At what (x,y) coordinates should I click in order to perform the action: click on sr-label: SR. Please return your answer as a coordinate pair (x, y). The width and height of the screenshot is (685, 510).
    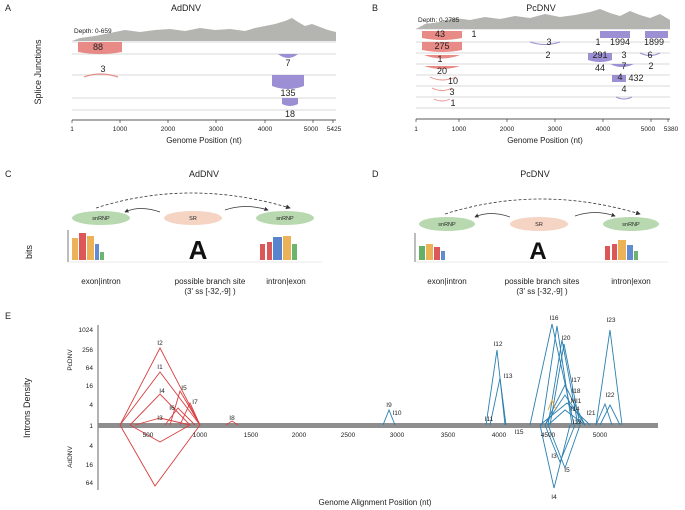
    Looking at the image, I should click on (539, 225).